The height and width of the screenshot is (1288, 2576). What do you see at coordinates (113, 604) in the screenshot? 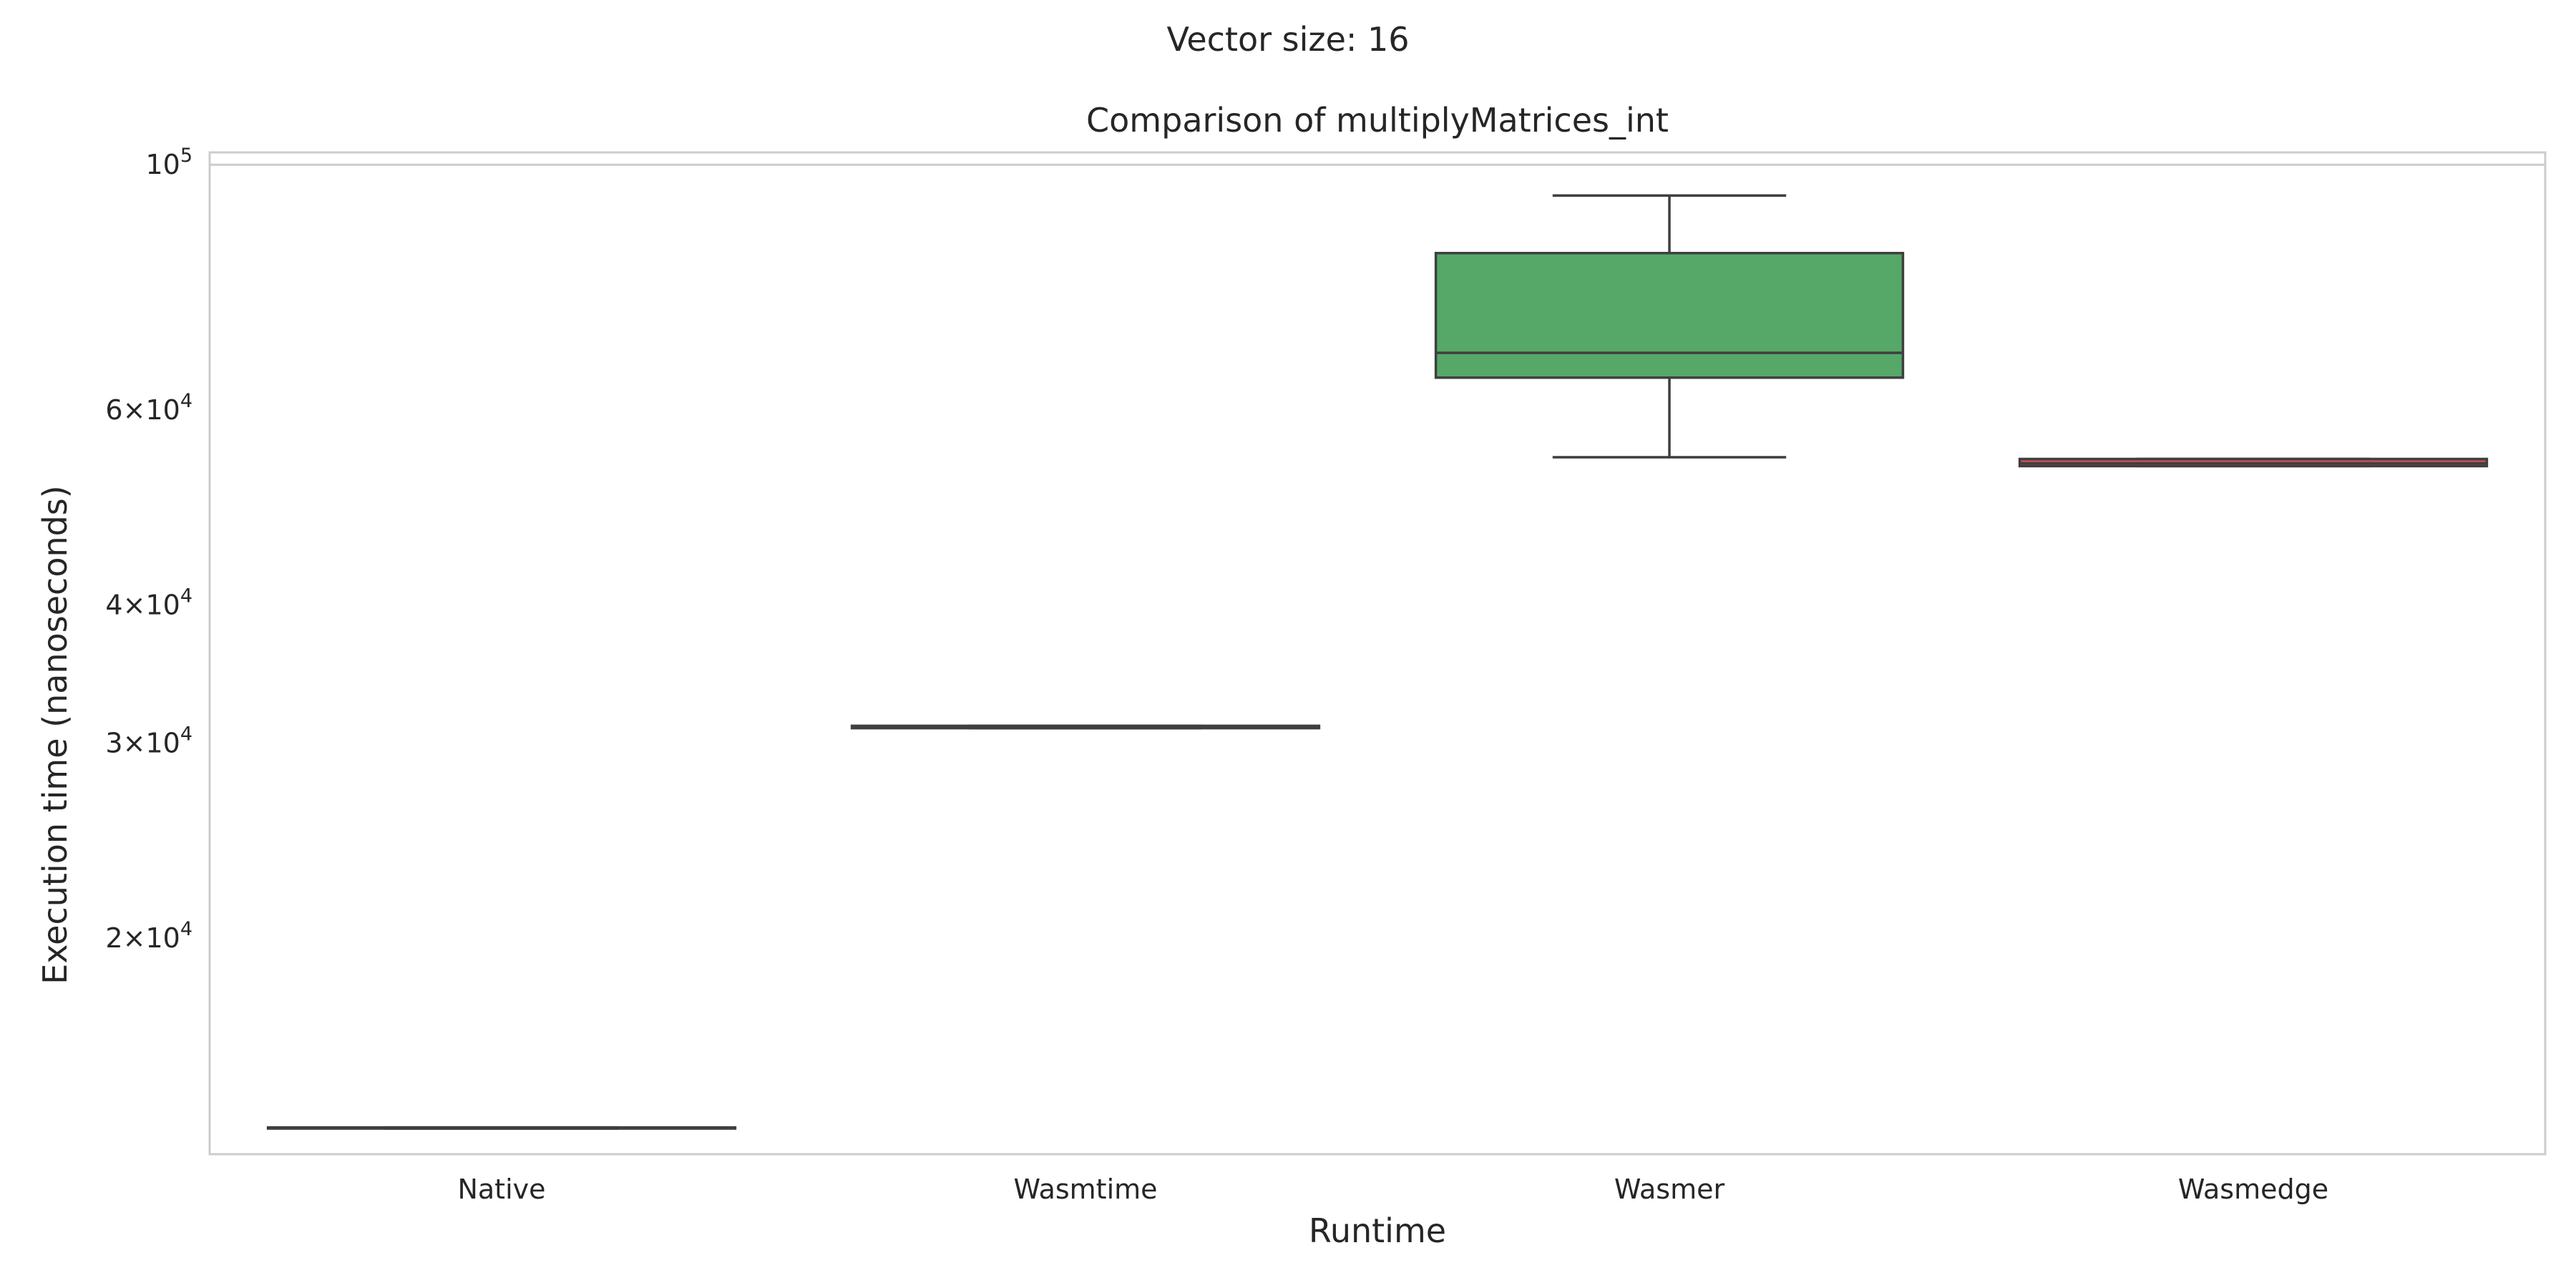
I see `y-tick-mantissa: 4` at bounding box center [113, 604].